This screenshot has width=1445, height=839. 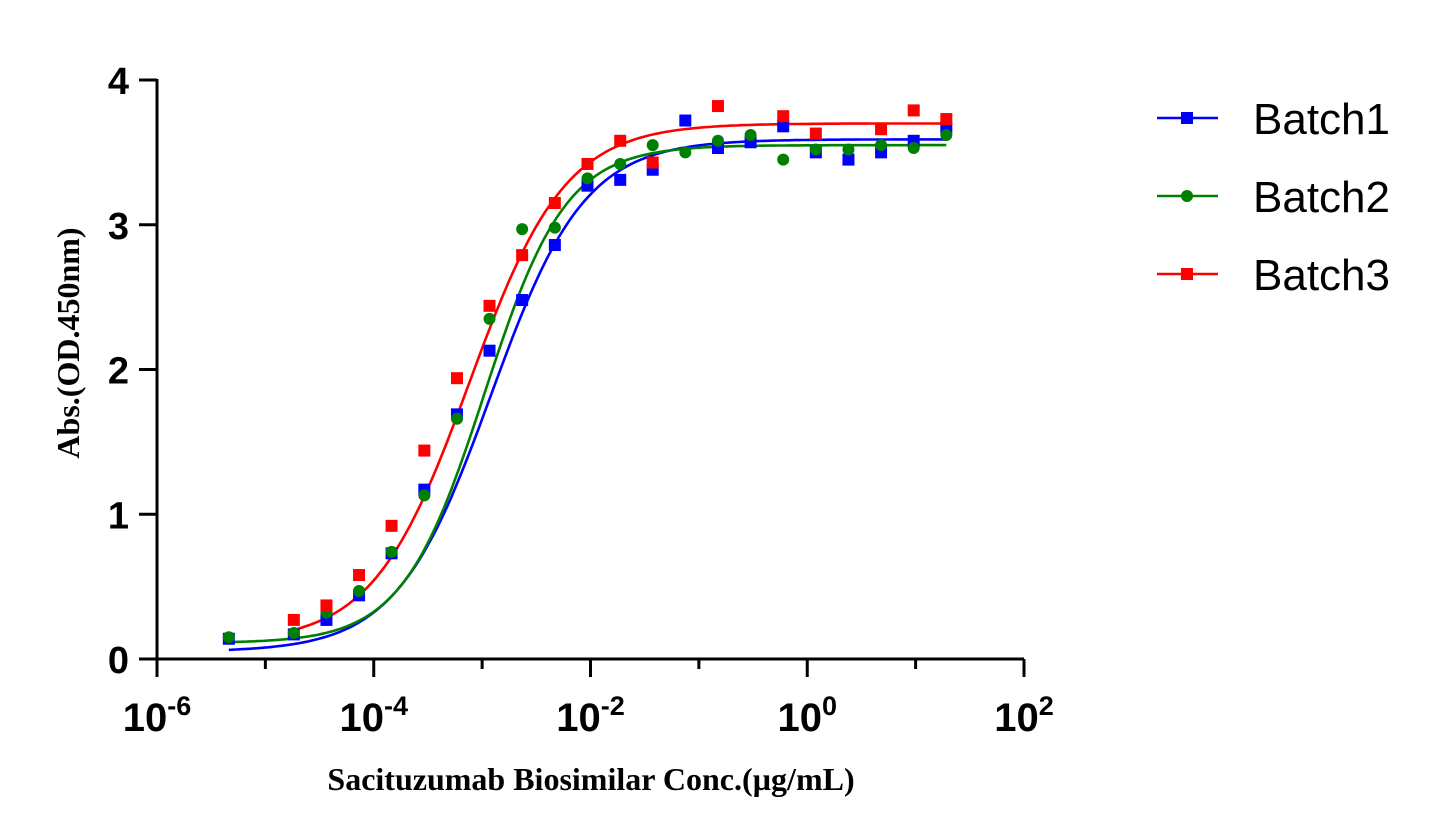 What do you see at coordinates (373, 715) in the screenshot?
I see `x-tick-label: 10⁻⁴` at bounding box center [373, 715].